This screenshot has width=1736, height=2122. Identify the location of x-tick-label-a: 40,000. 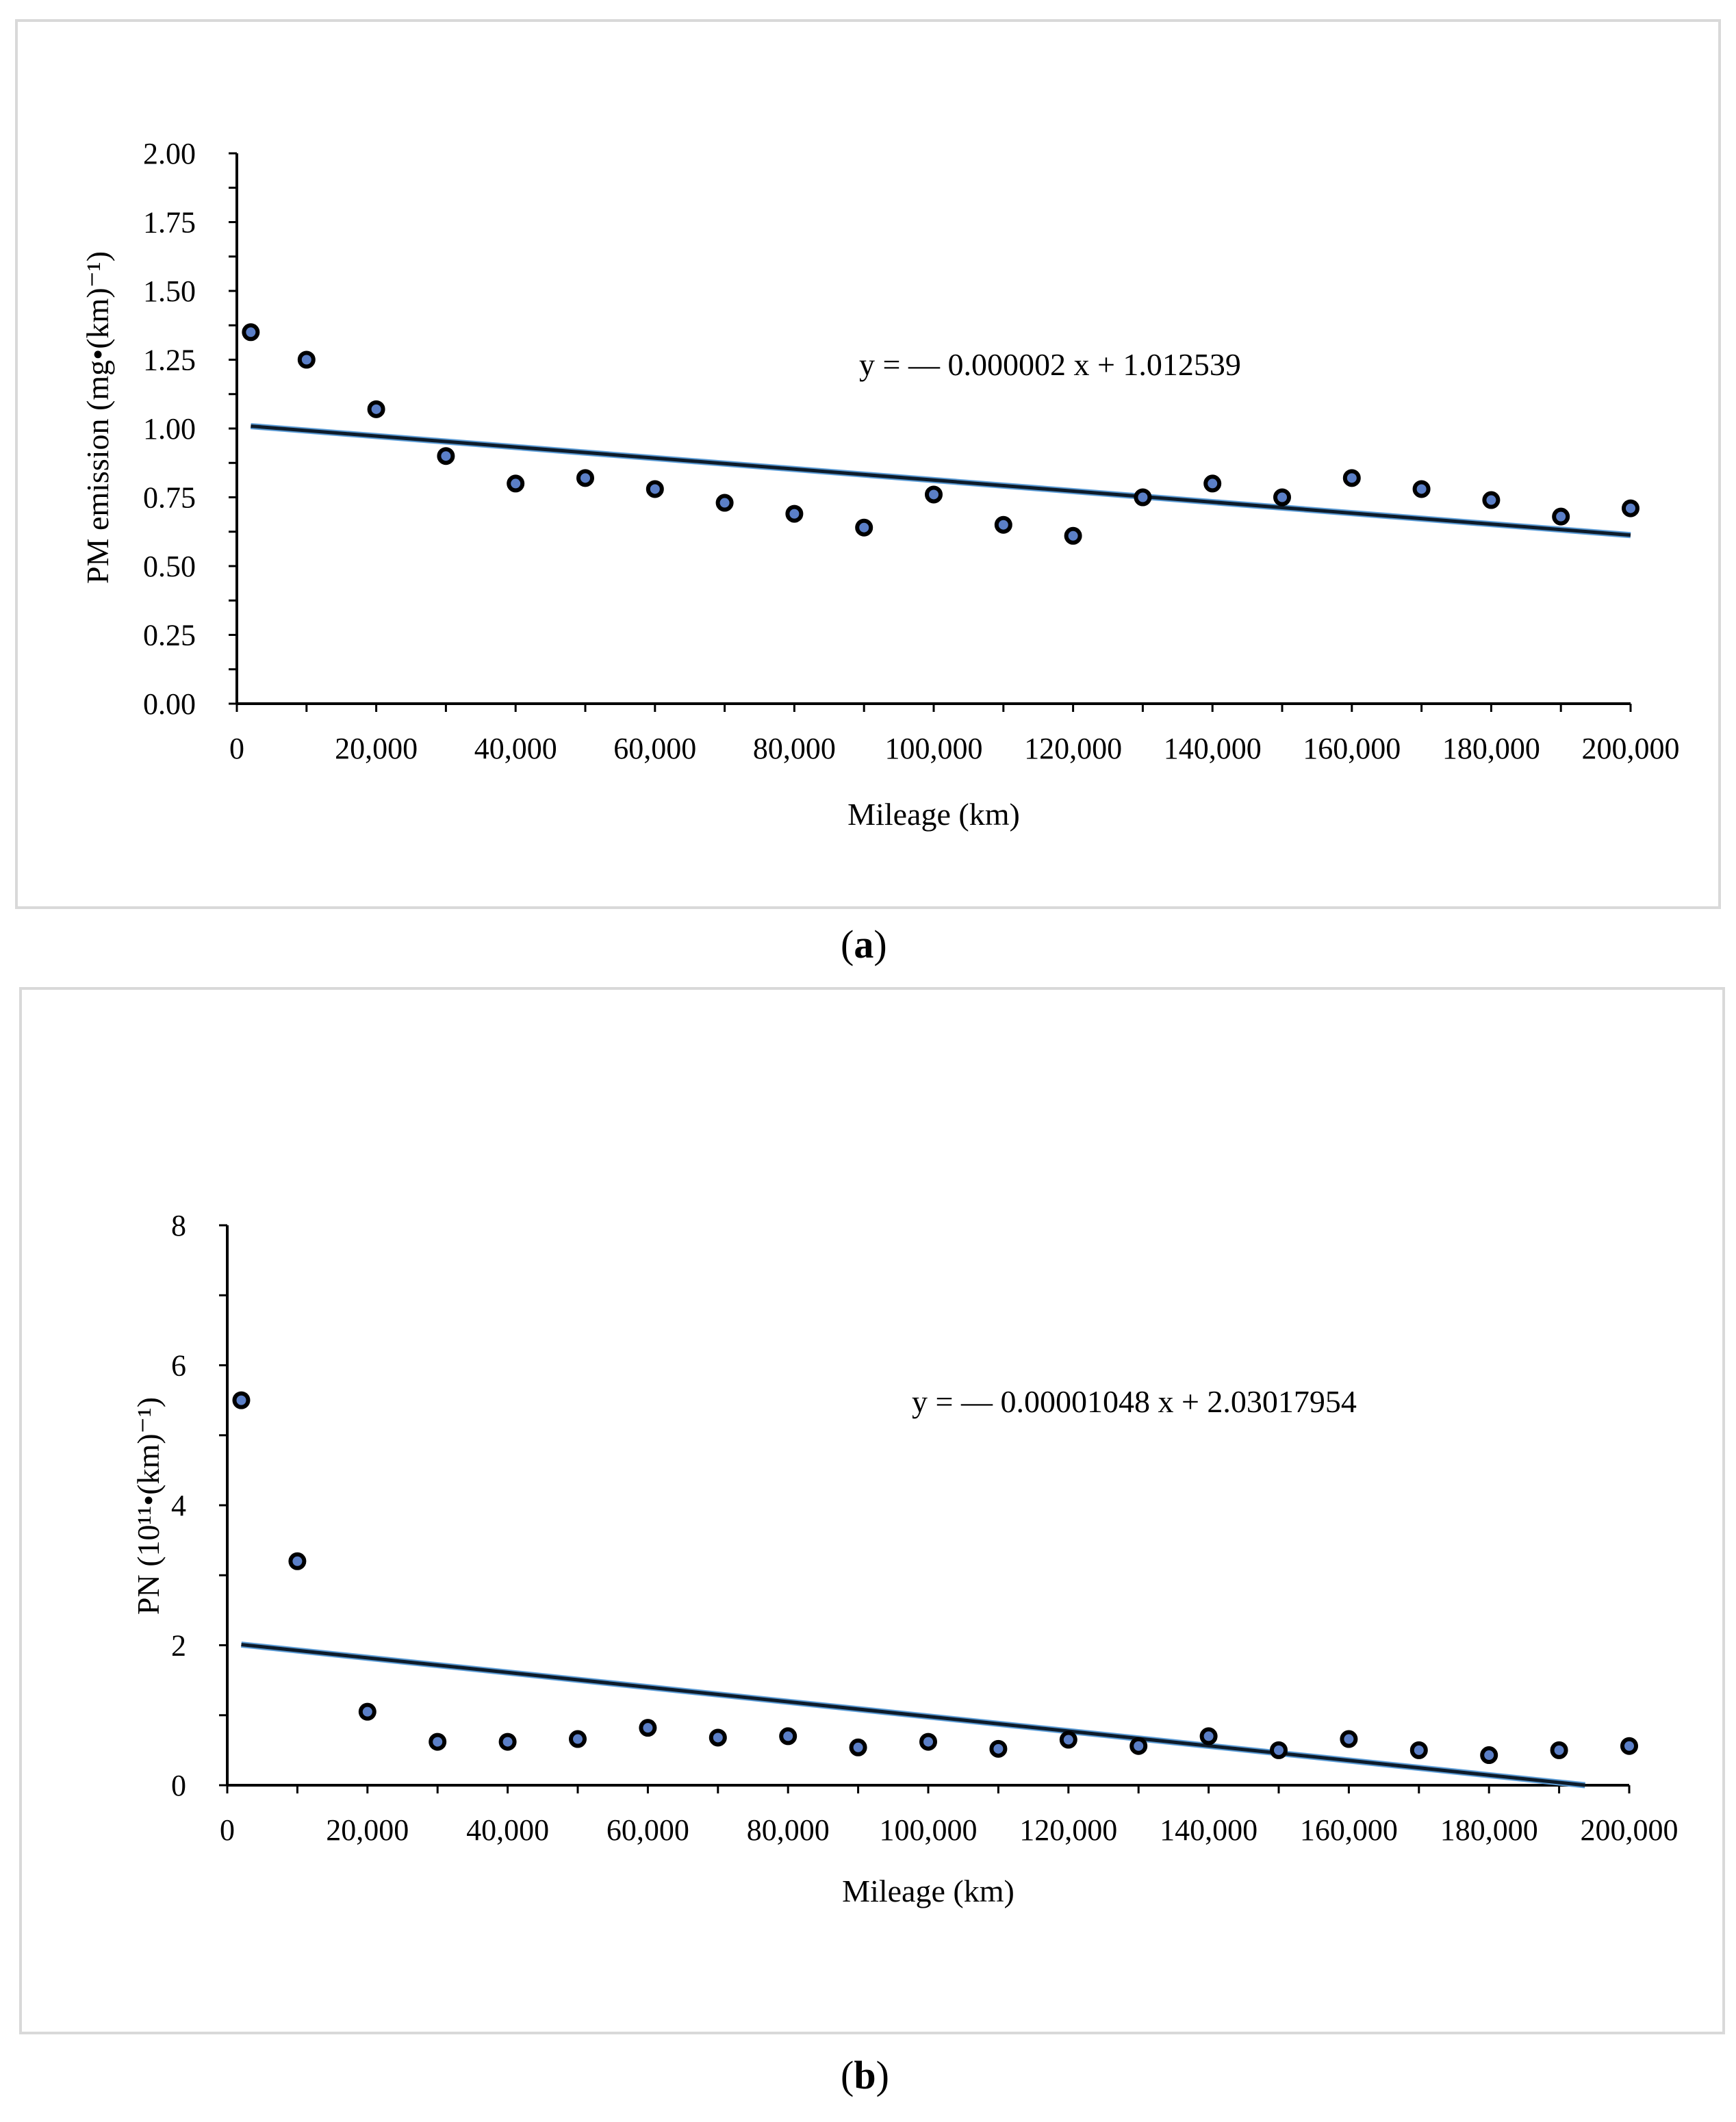
(515, 748).